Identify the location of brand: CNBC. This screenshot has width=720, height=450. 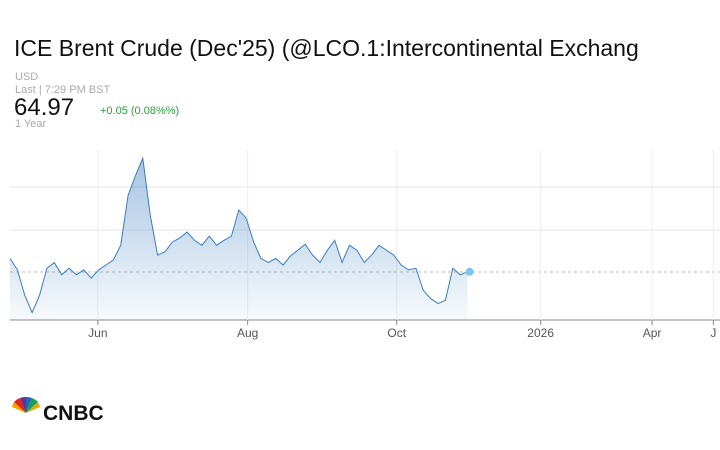
(73, 413).